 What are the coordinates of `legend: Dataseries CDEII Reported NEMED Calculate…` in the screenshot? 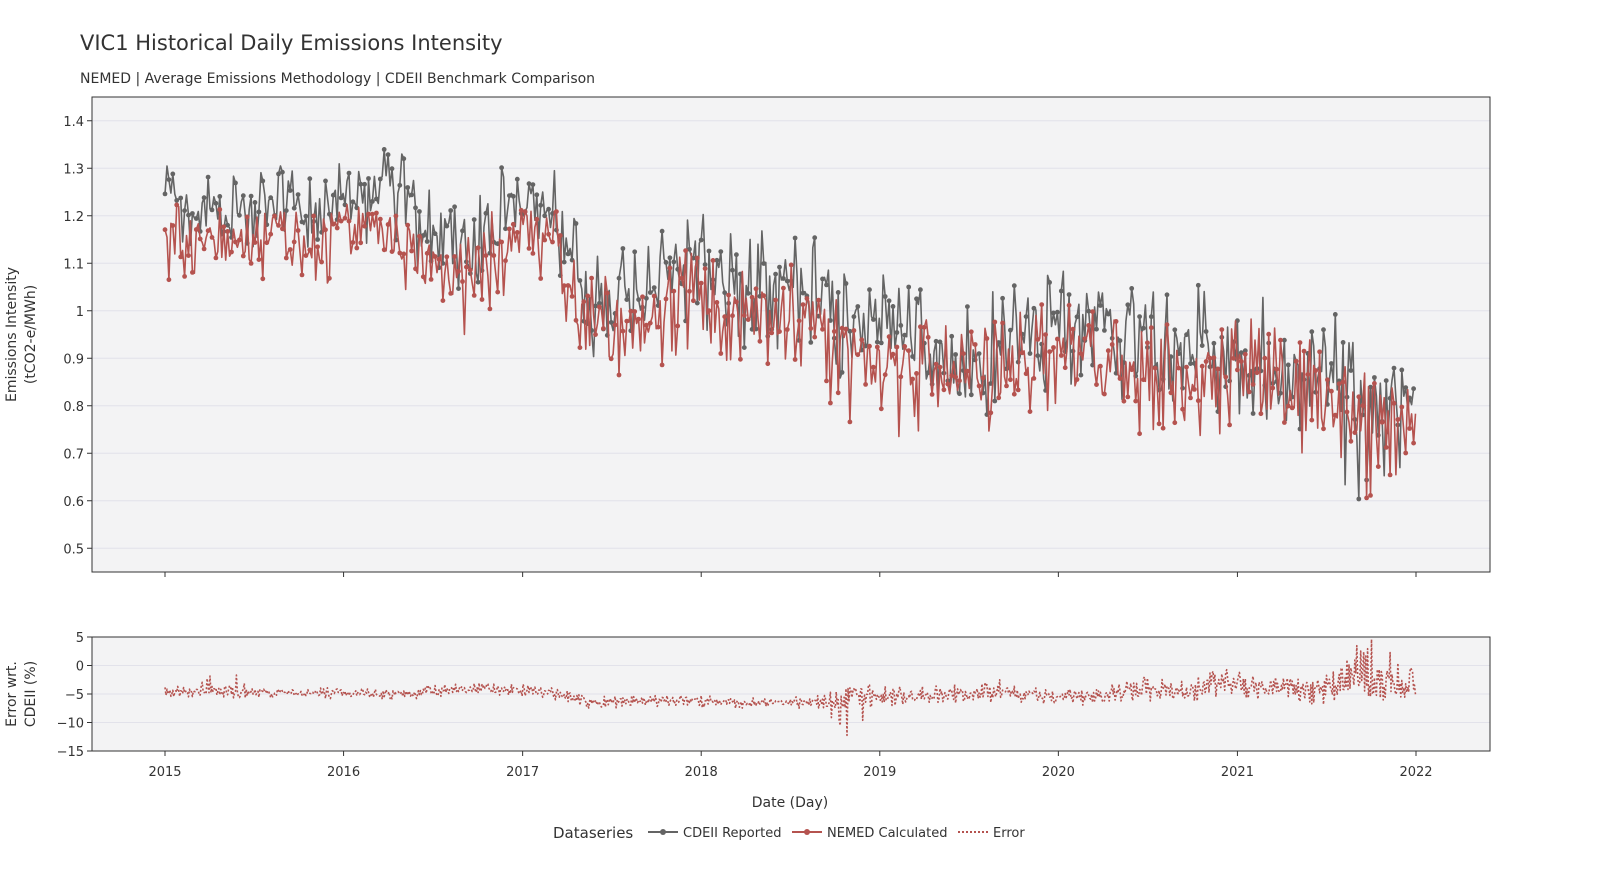 It's located at (789, 833).